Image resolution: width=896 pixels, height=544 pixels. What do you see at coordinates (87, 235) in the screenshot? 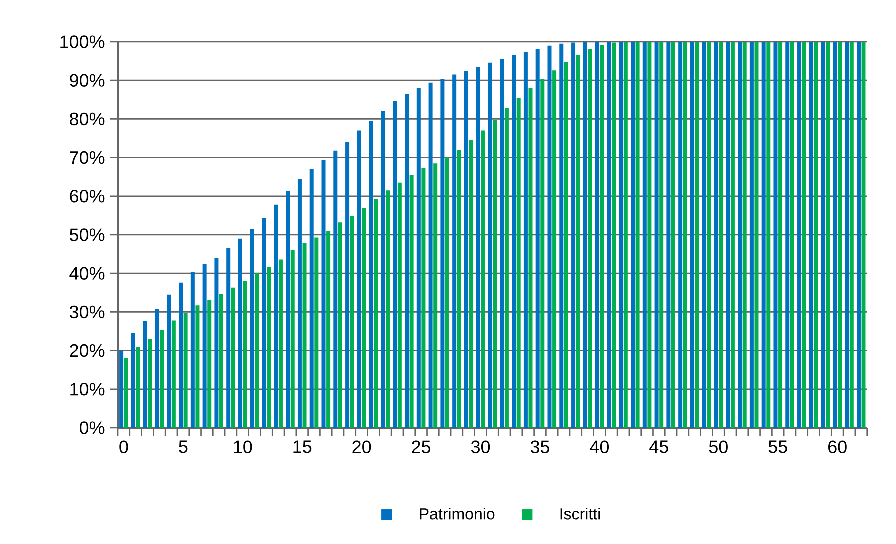
I see `y-tick-label: 50%` at bounding box center [87, 235].